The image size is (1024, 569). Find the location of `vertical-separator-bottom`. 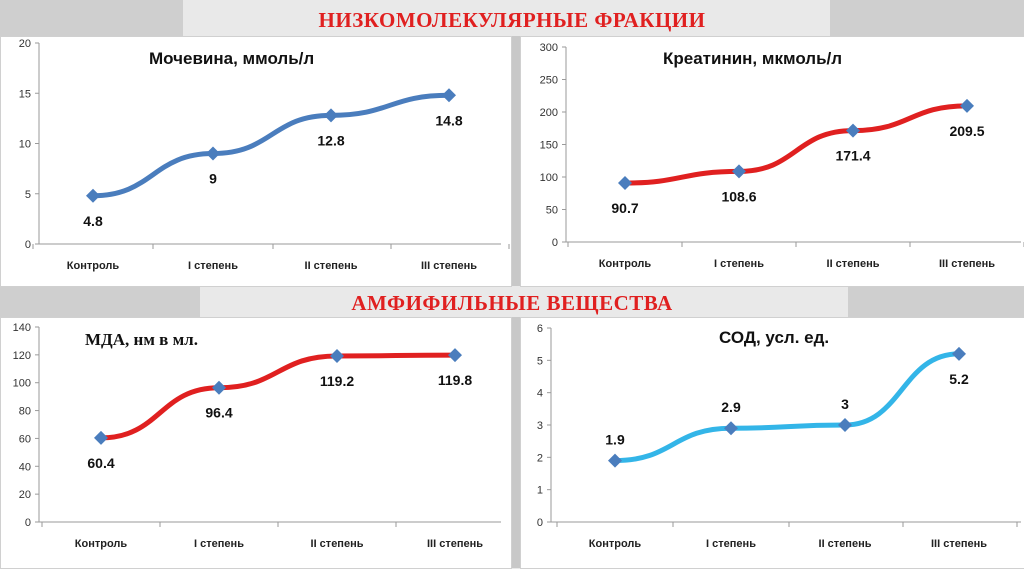

vertical-separator-bottom is located at coordinates (516, 442).